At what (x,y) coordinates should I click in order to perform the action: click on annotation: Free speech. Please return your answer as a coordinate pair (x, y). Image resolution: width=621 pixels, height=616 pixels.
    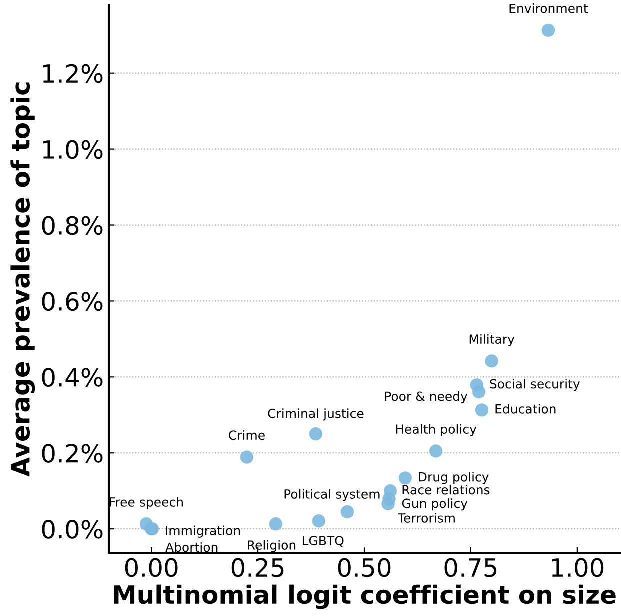
    Looking at the image, I should click on (146, 503).